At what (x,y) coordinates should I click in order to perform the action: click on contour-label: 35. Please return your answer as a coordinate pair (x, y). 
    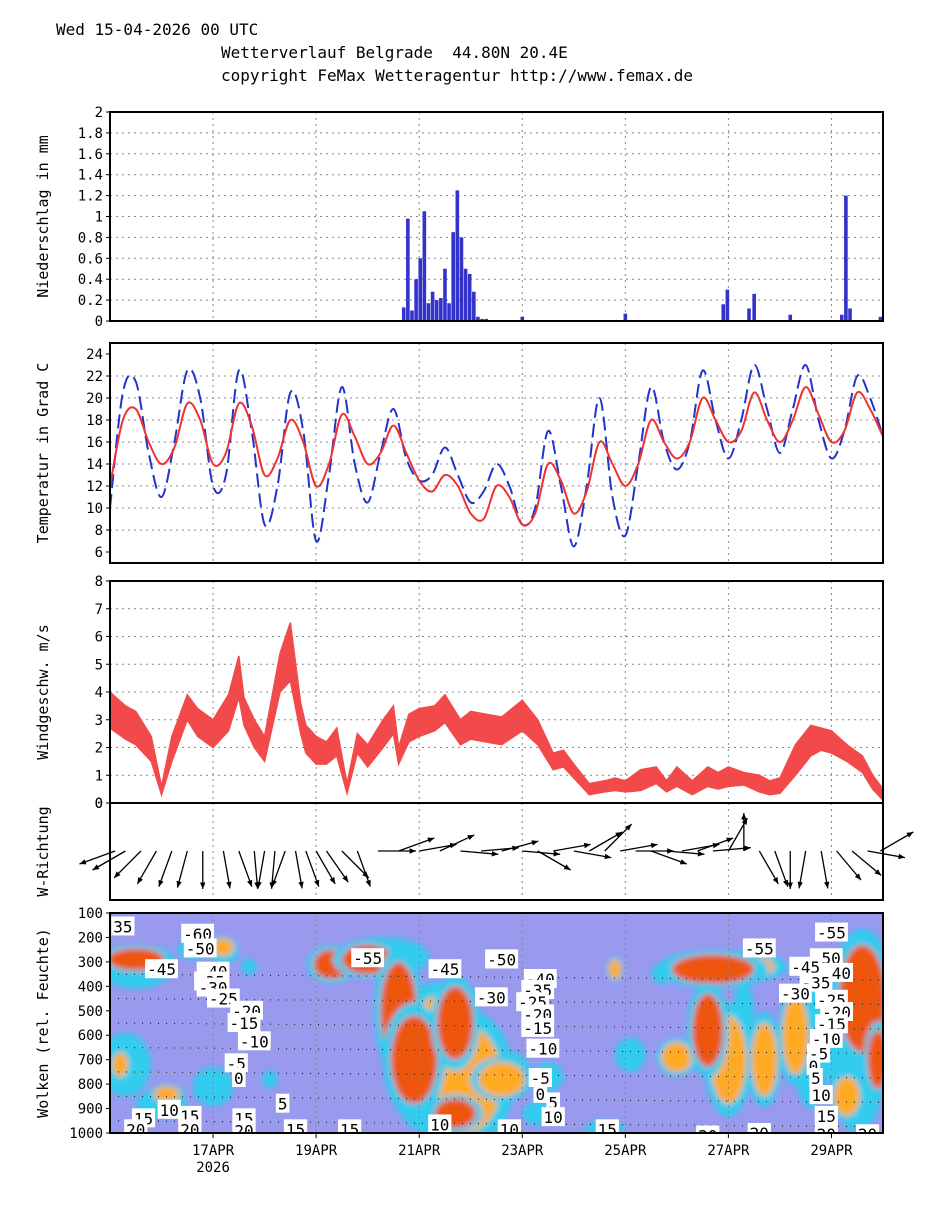
    Looking at the image, I should click on (122, 926).